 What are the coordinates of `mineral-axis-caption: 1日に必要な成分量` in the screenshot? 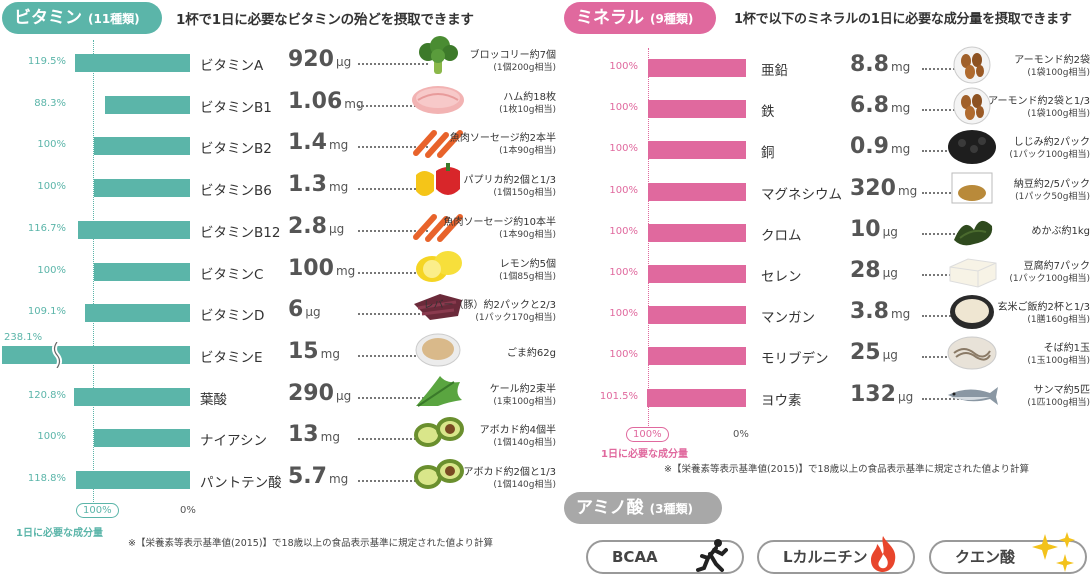 It's located at (644, 454).